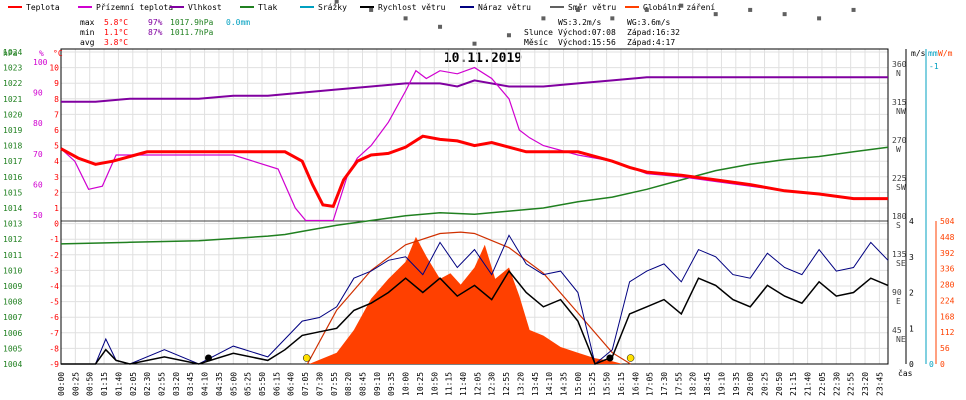 This screenshot has height=400, width=966. I want to click on stats-avg-label: avg, so click(87, 42).